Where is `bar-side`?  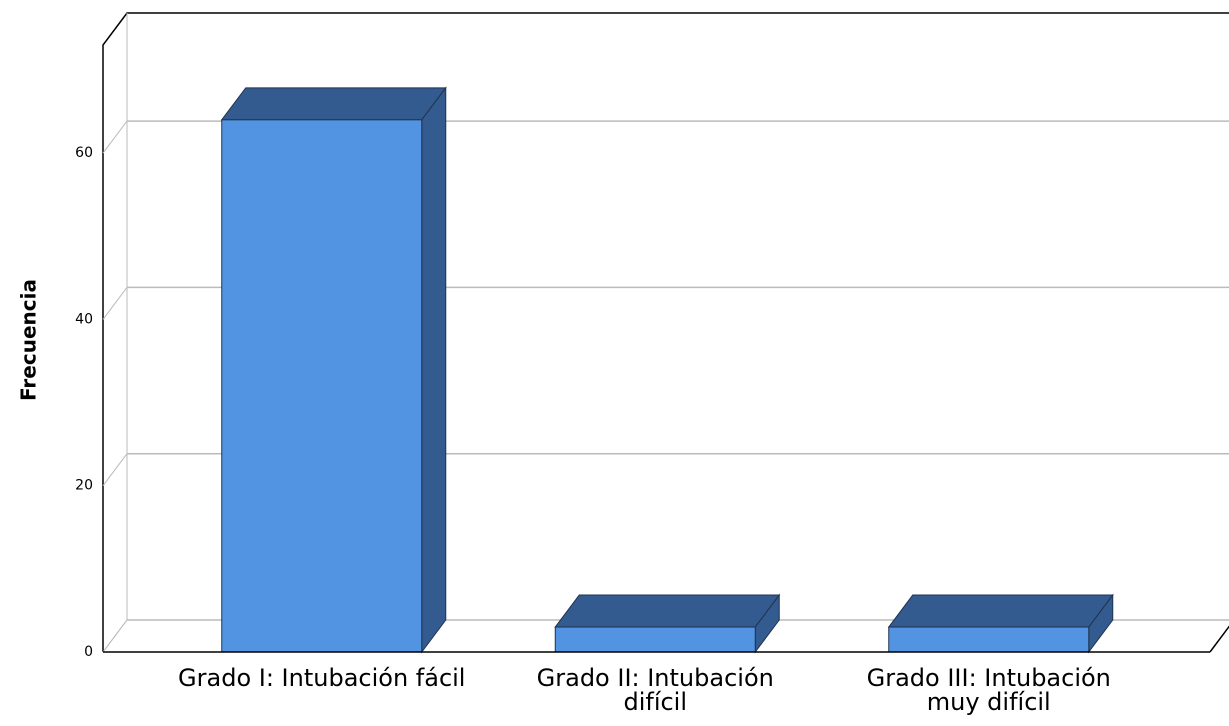
bar-side is located at coordinates (434, 370).